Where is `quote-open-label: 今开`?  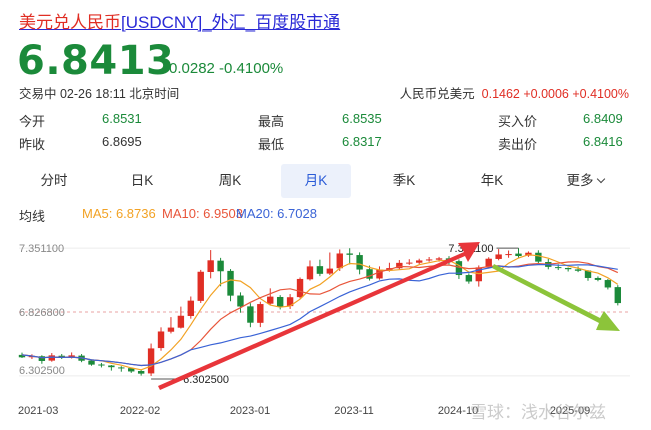
quote-open-label: 今开 is located at coordinates (32, 121).